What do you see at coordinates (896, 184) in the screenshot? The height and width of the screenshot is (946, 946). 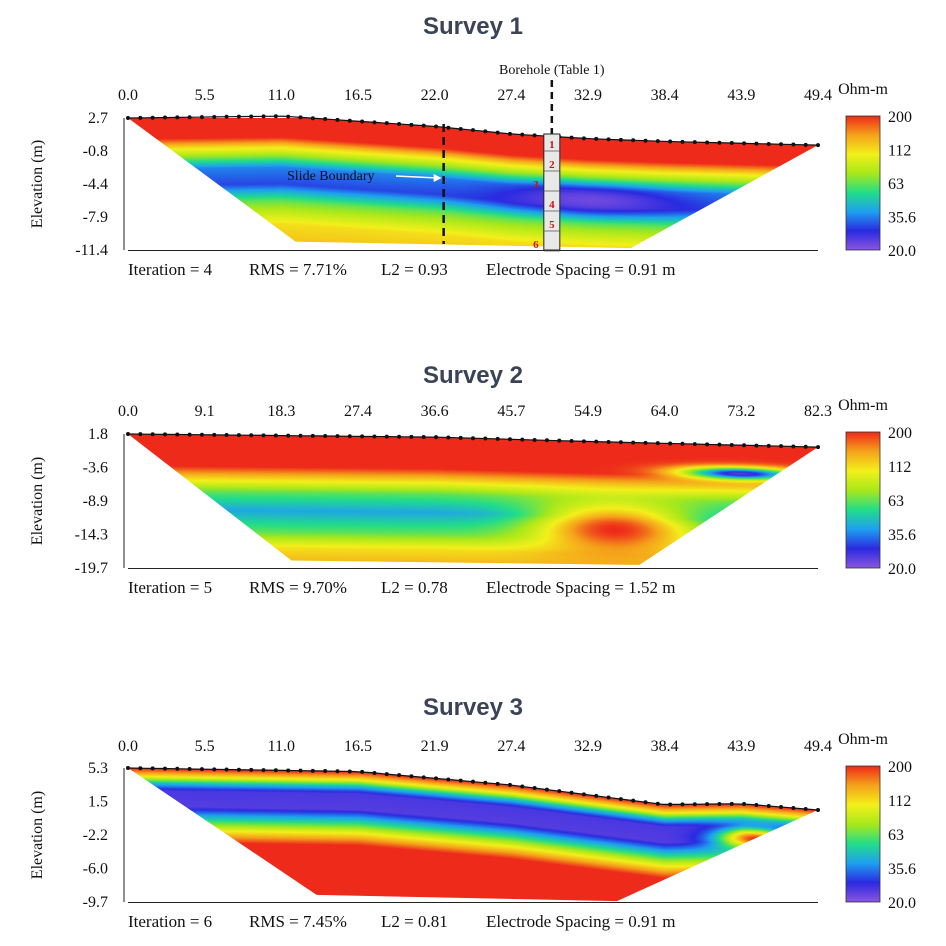 I see `colorbar-label: 63` at bounding box center [896, 184].